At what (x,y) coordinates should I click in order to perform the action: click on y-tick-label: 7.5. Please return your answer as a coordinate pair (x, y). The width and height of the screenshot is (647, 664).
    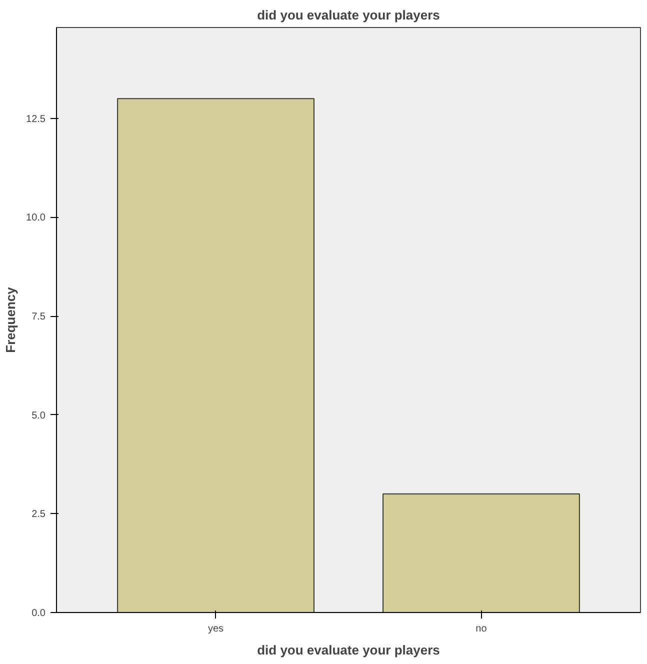
    Looking at the image, I should click on (39, 317).